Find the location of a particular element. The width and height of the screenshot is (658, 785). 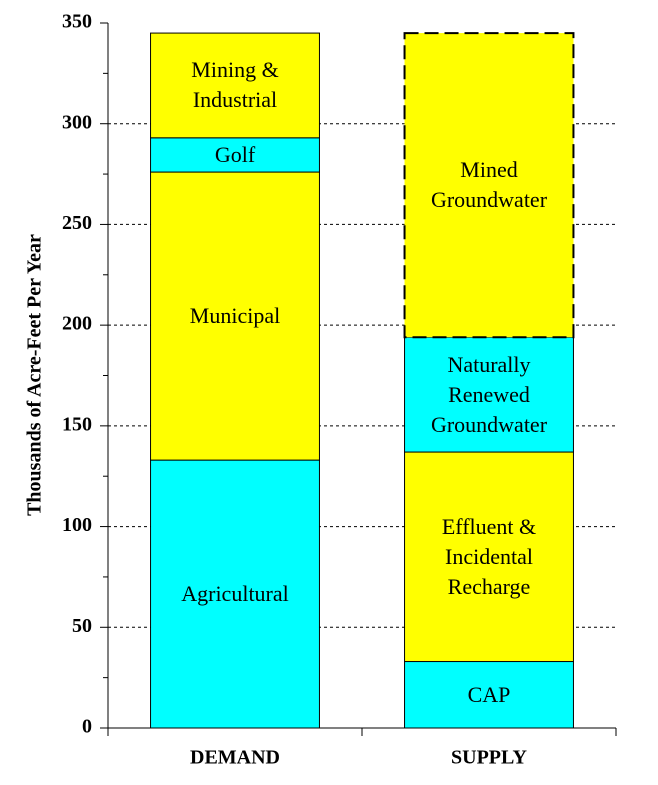

y-tick-label: 200 is located at coordinates (77, 324).